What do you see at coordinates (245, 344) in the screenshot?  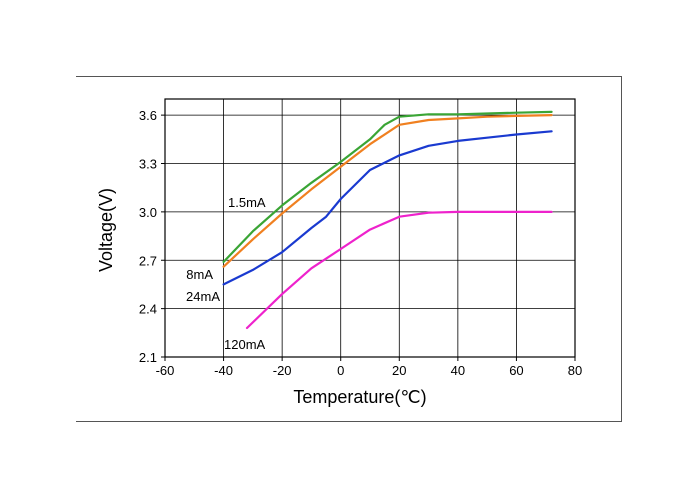 I see `series-label-120mA: 120mA` at bounding box center [245, 344].